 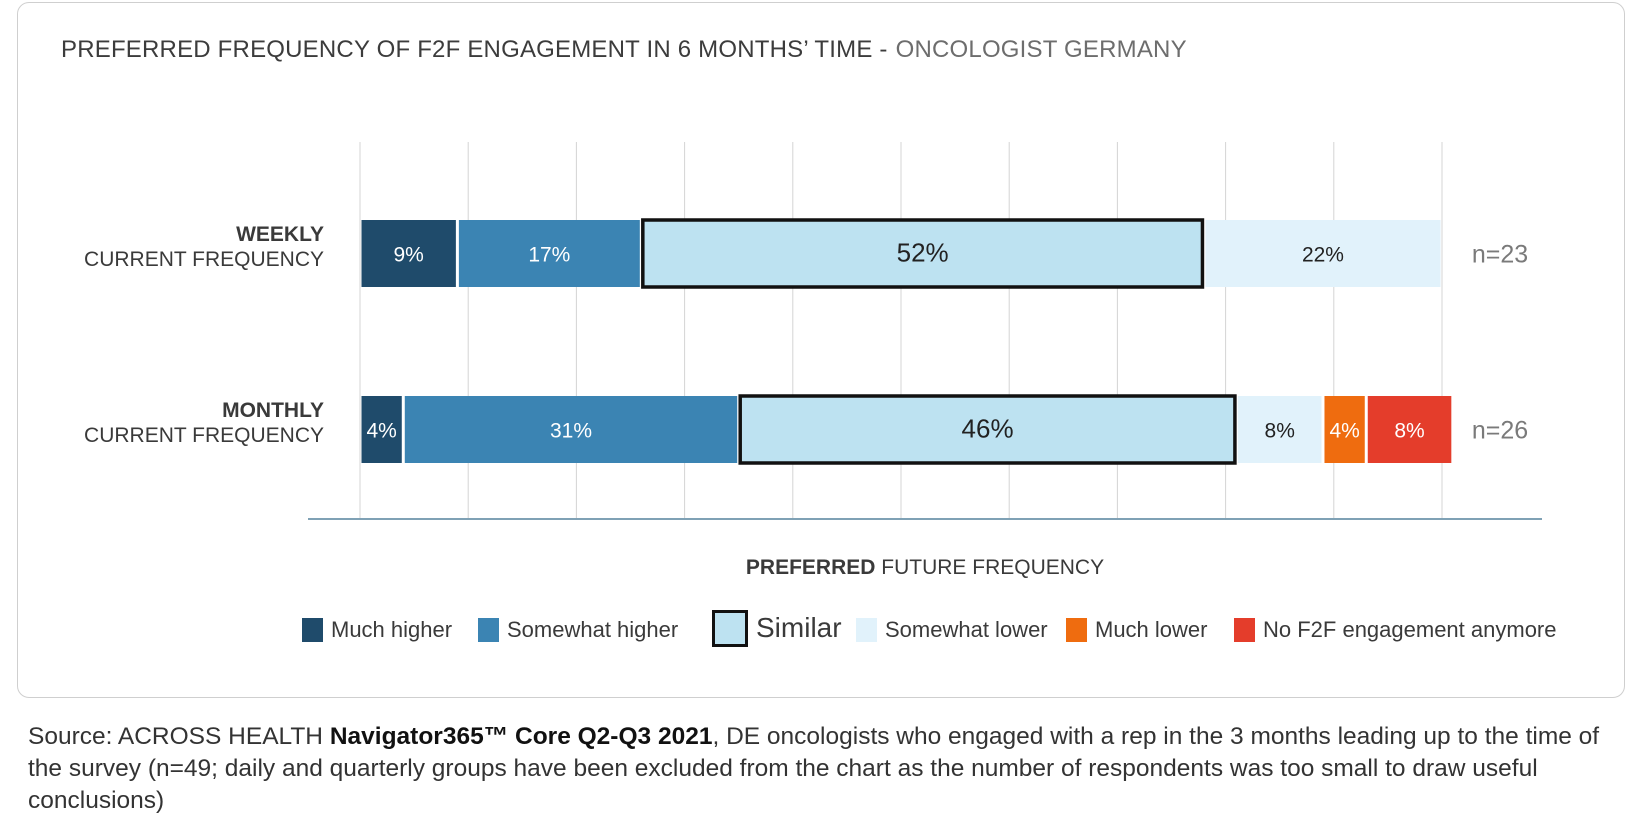 I want to click on sample-size-label: n=23, so click(x=1500, y=255).